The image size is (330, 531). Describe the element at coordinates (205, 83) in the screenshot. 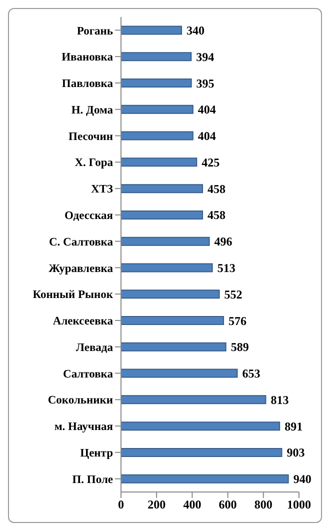

I see `data-label: 395` at that location.